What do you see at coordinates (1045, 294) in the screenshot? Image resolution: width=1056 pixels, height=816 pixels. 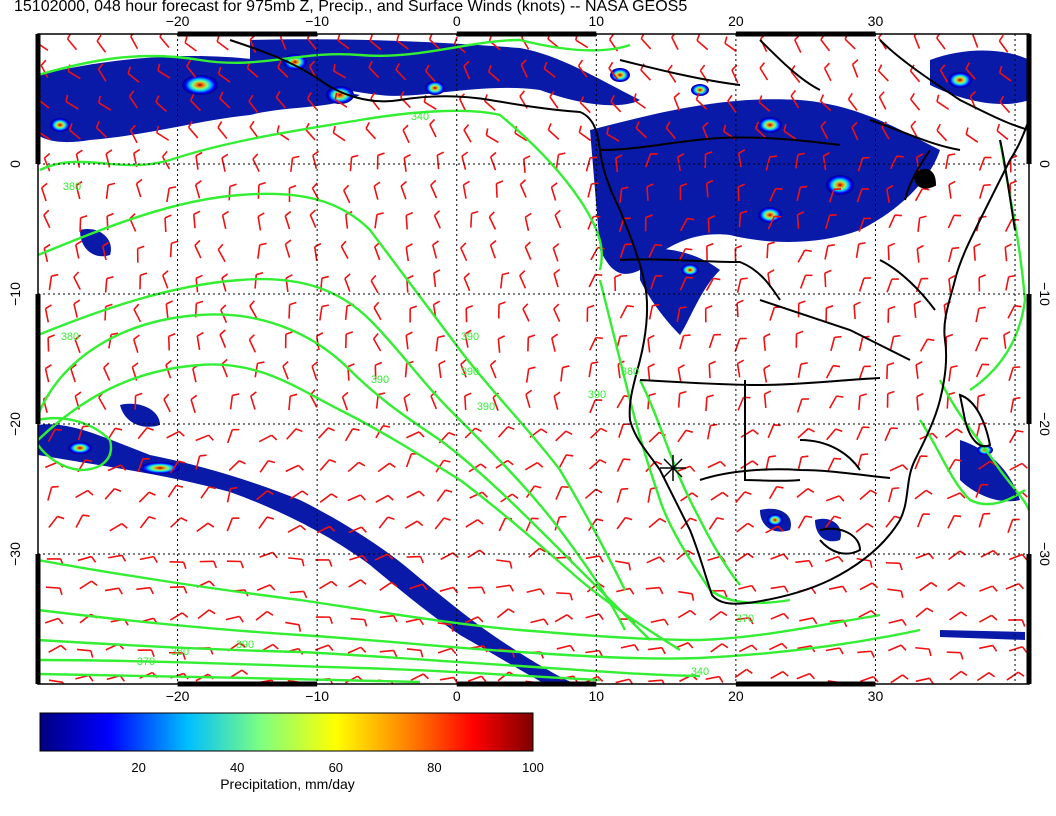 I see `lat-tick-label-right: −10` at bounding box center [1045, 294].